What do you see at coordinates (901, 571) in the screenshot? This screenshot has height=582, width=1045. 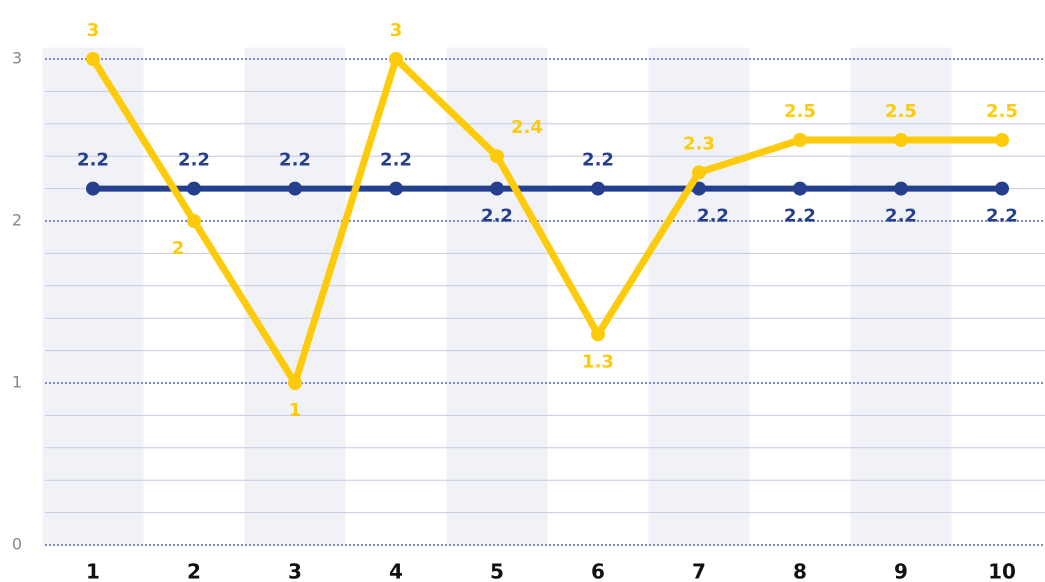 I see `x-tick-label: 9` at bounding box center [901, 571].